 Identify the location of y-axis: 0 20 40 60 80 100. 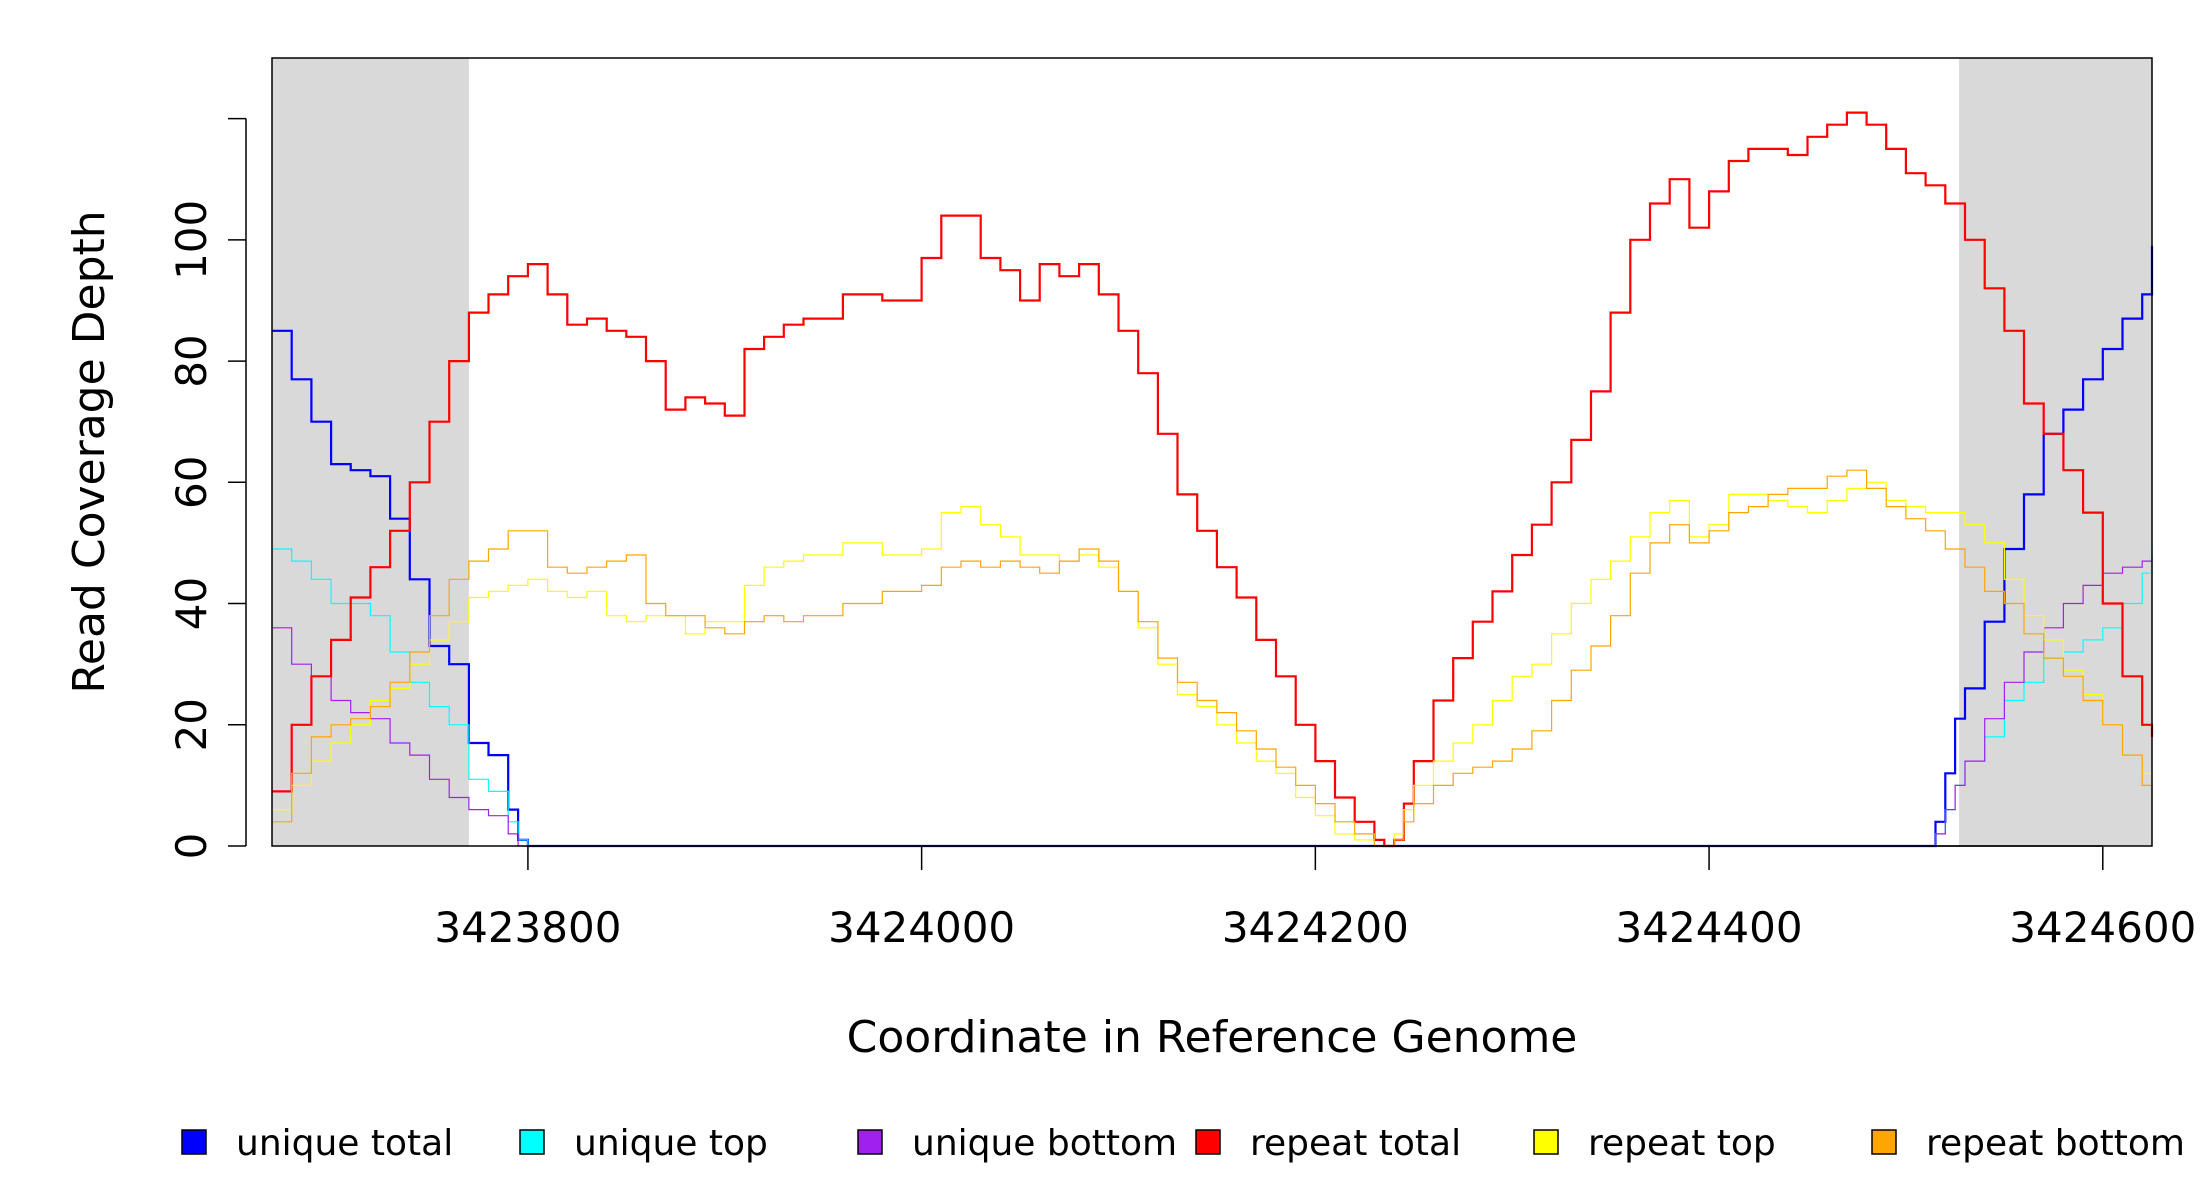
(207, 488).